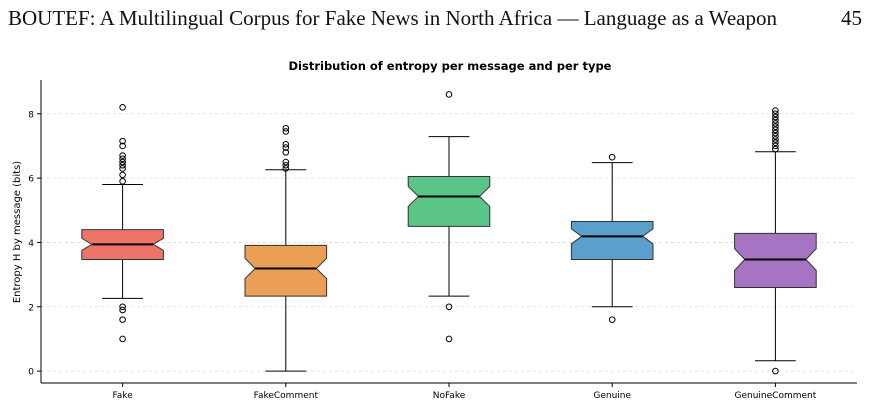  Describe the element at coordinates (31, 244) in the screenshot. I see `y-tick-label: 4` at that location.